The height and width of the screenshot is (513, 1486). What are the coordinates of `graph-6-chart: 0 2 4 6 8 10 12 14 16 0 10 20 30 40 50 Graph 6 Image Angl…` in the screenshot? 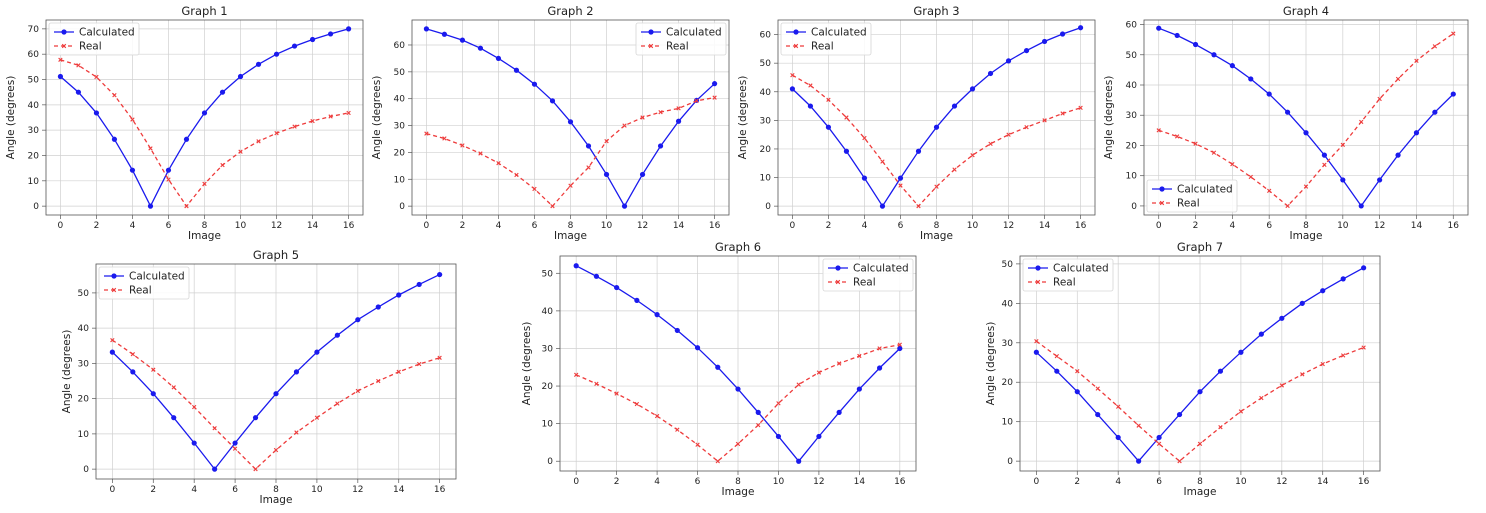 It's located at (719, 369).